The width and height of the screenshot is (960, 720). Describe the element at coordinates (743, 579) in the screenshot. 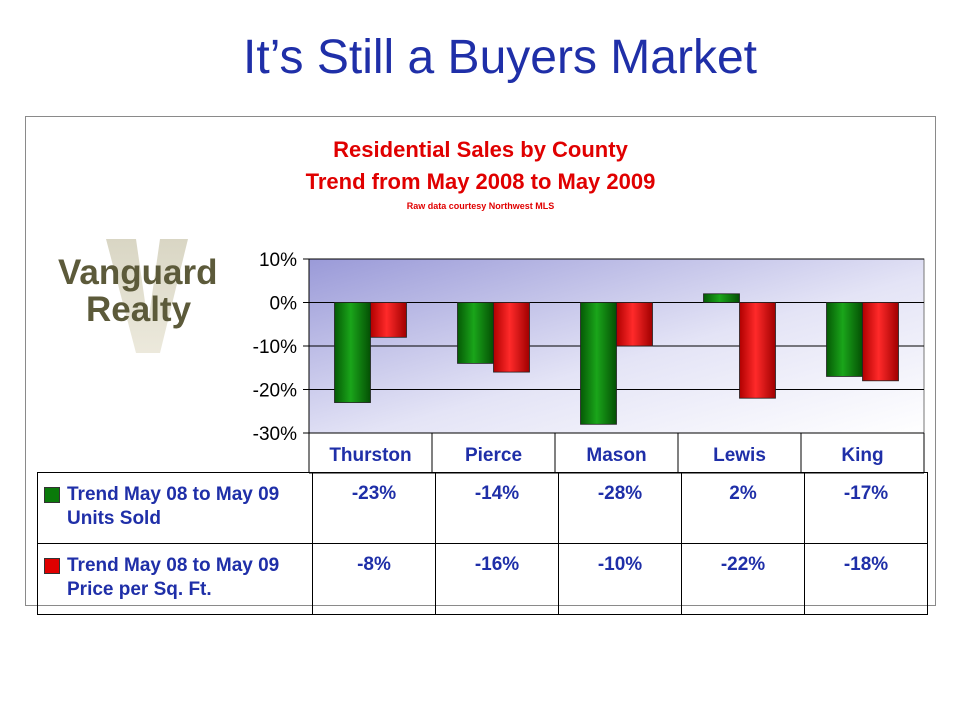

I see `table-cell: -22%` at that location.